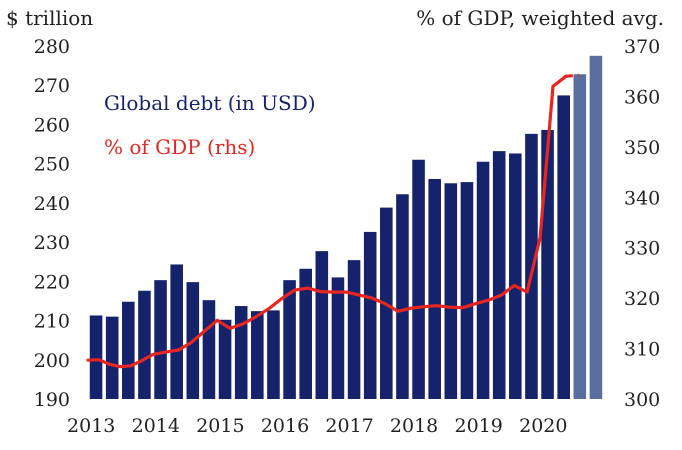 The height and width of the screenshot is (450, 682). Describe the element at coordinates (317, 426) in the screenshot. I see `x-tick-labels: 2013 2014 2015 2016 2017 2018 2019 2020` at that location.